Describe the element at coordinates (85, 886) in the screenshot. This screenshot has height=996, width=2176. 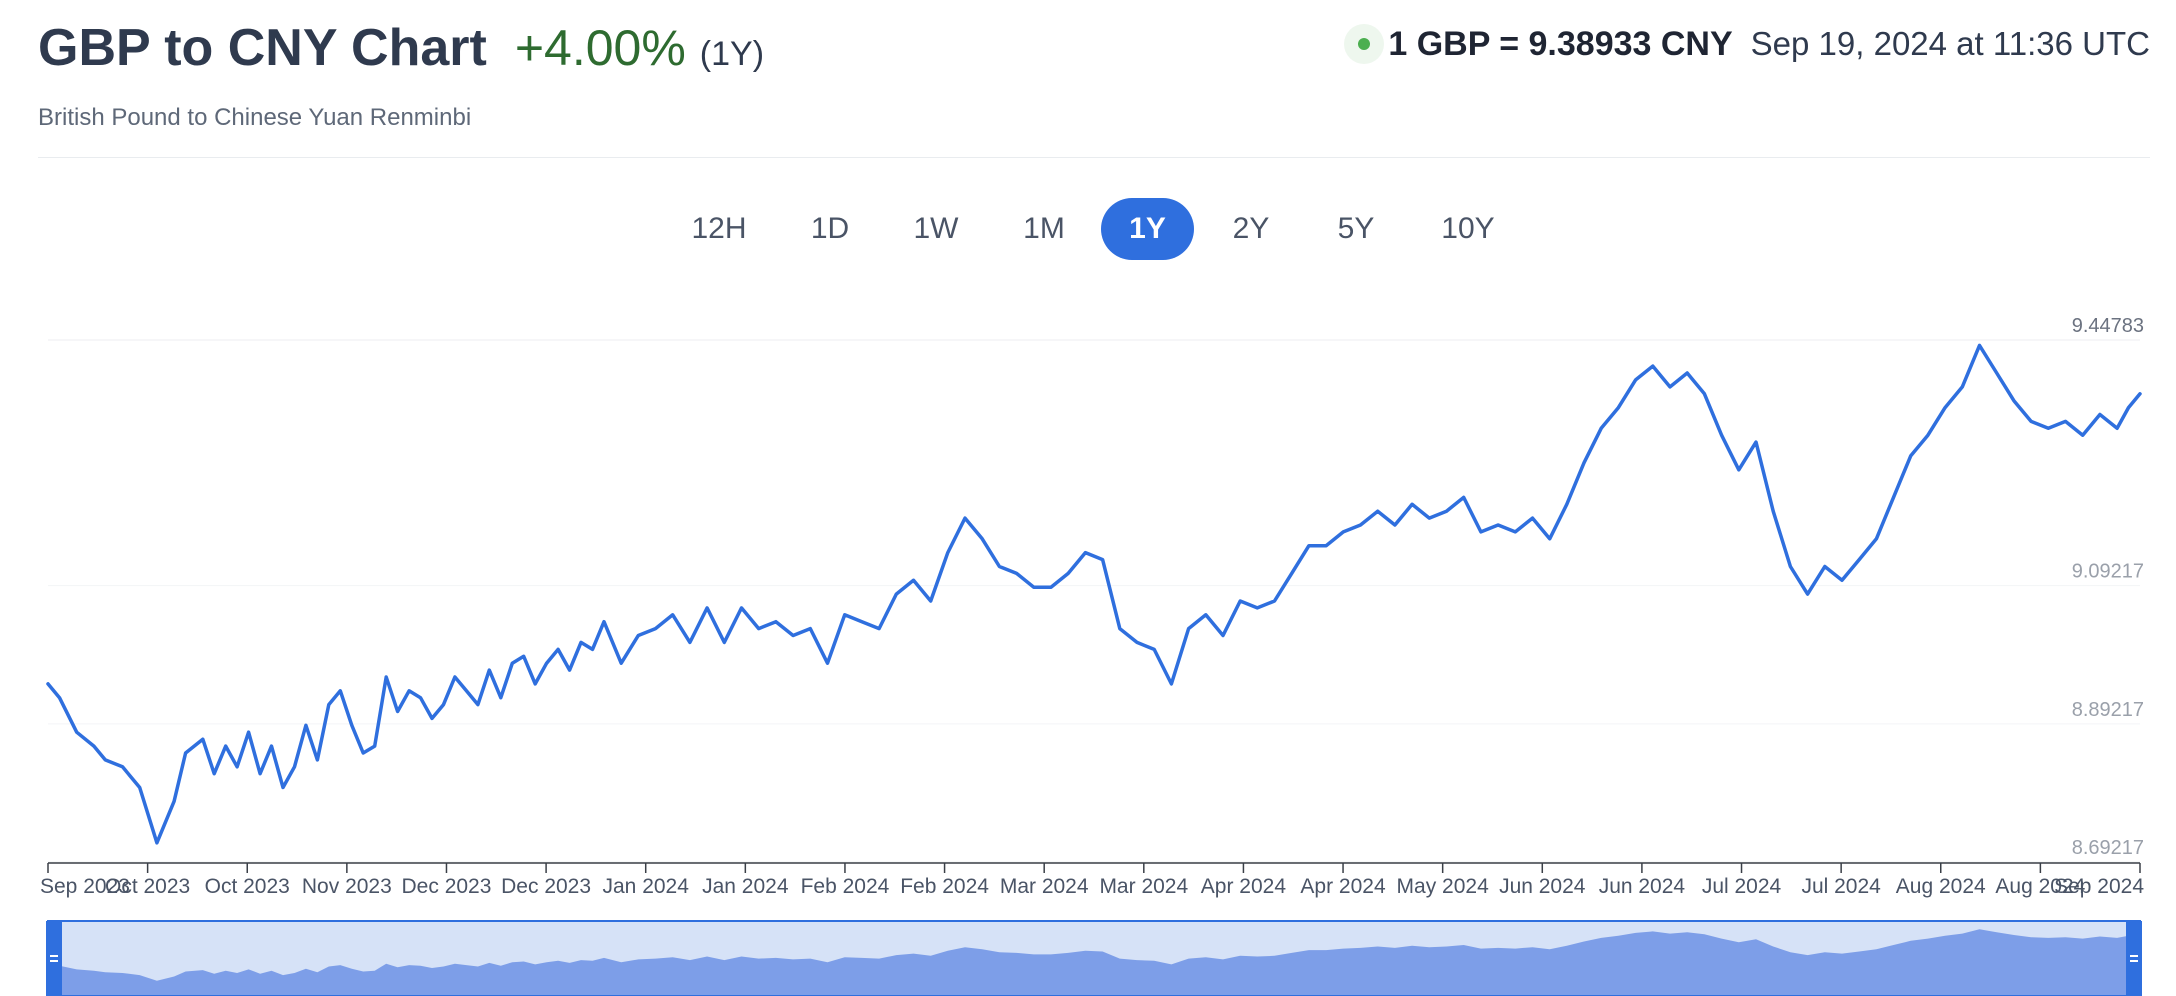
I see `x-tick-label: Sep 2023` at that location.